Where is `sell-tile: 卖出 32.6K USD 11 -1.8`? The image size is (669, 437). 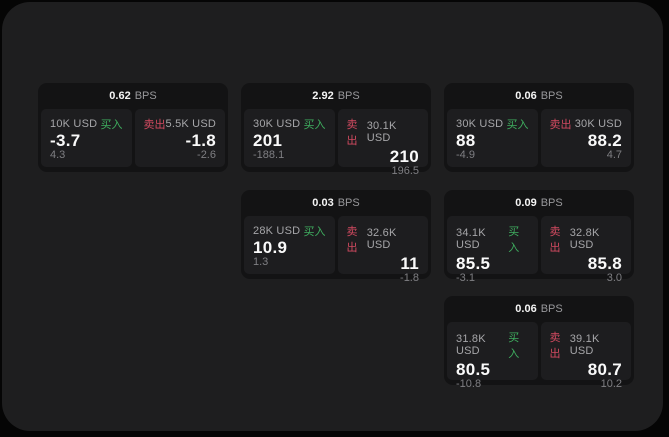
sell-tile: 卖出 32.6K USD 11 -1.8 is located at coordinates (382, 250).